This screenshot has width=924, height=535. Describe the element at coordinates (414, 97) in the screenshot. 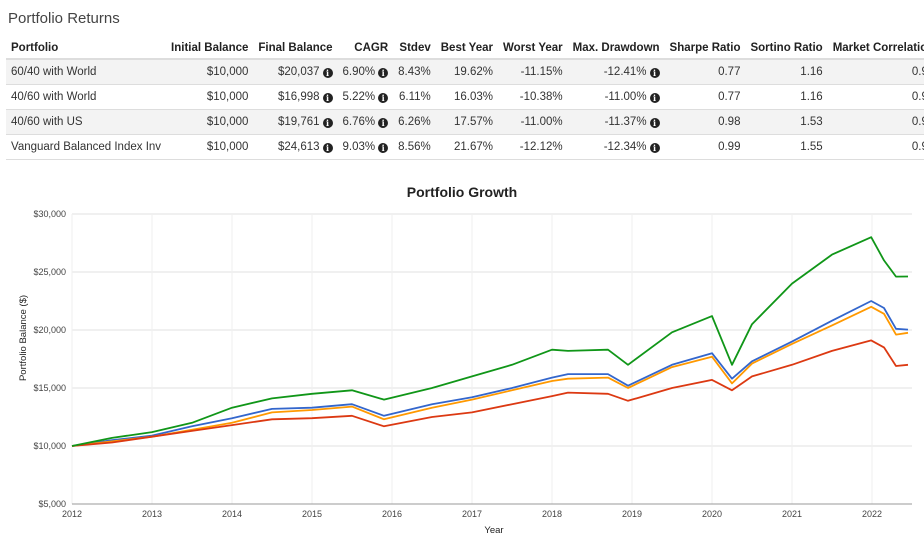

I see `cell-stdev: 6.11%` at that location.